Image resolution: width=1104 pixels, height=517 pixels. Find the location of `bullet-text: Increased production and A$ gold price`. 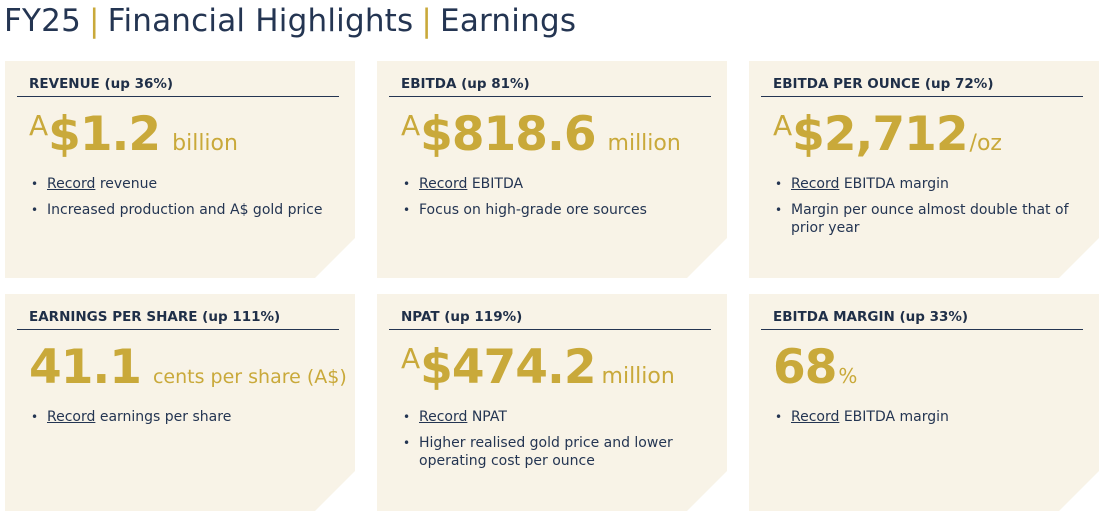

bullet-text: Increased production and A$ gold price is located at coordinates (185, 210).